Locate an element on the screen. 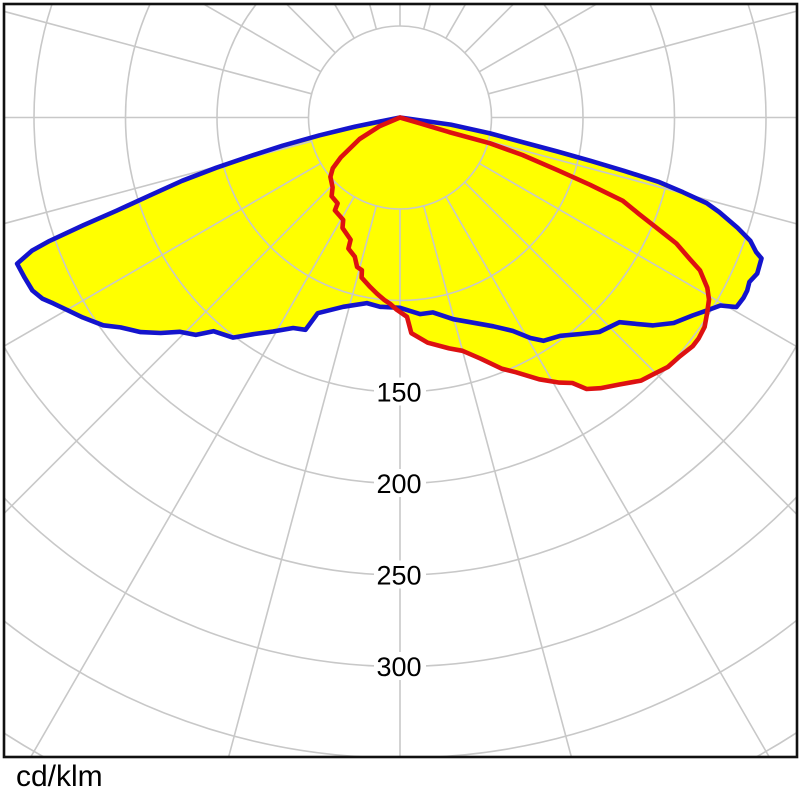  units-label: cd/klm is located at coordinates (59, 776).